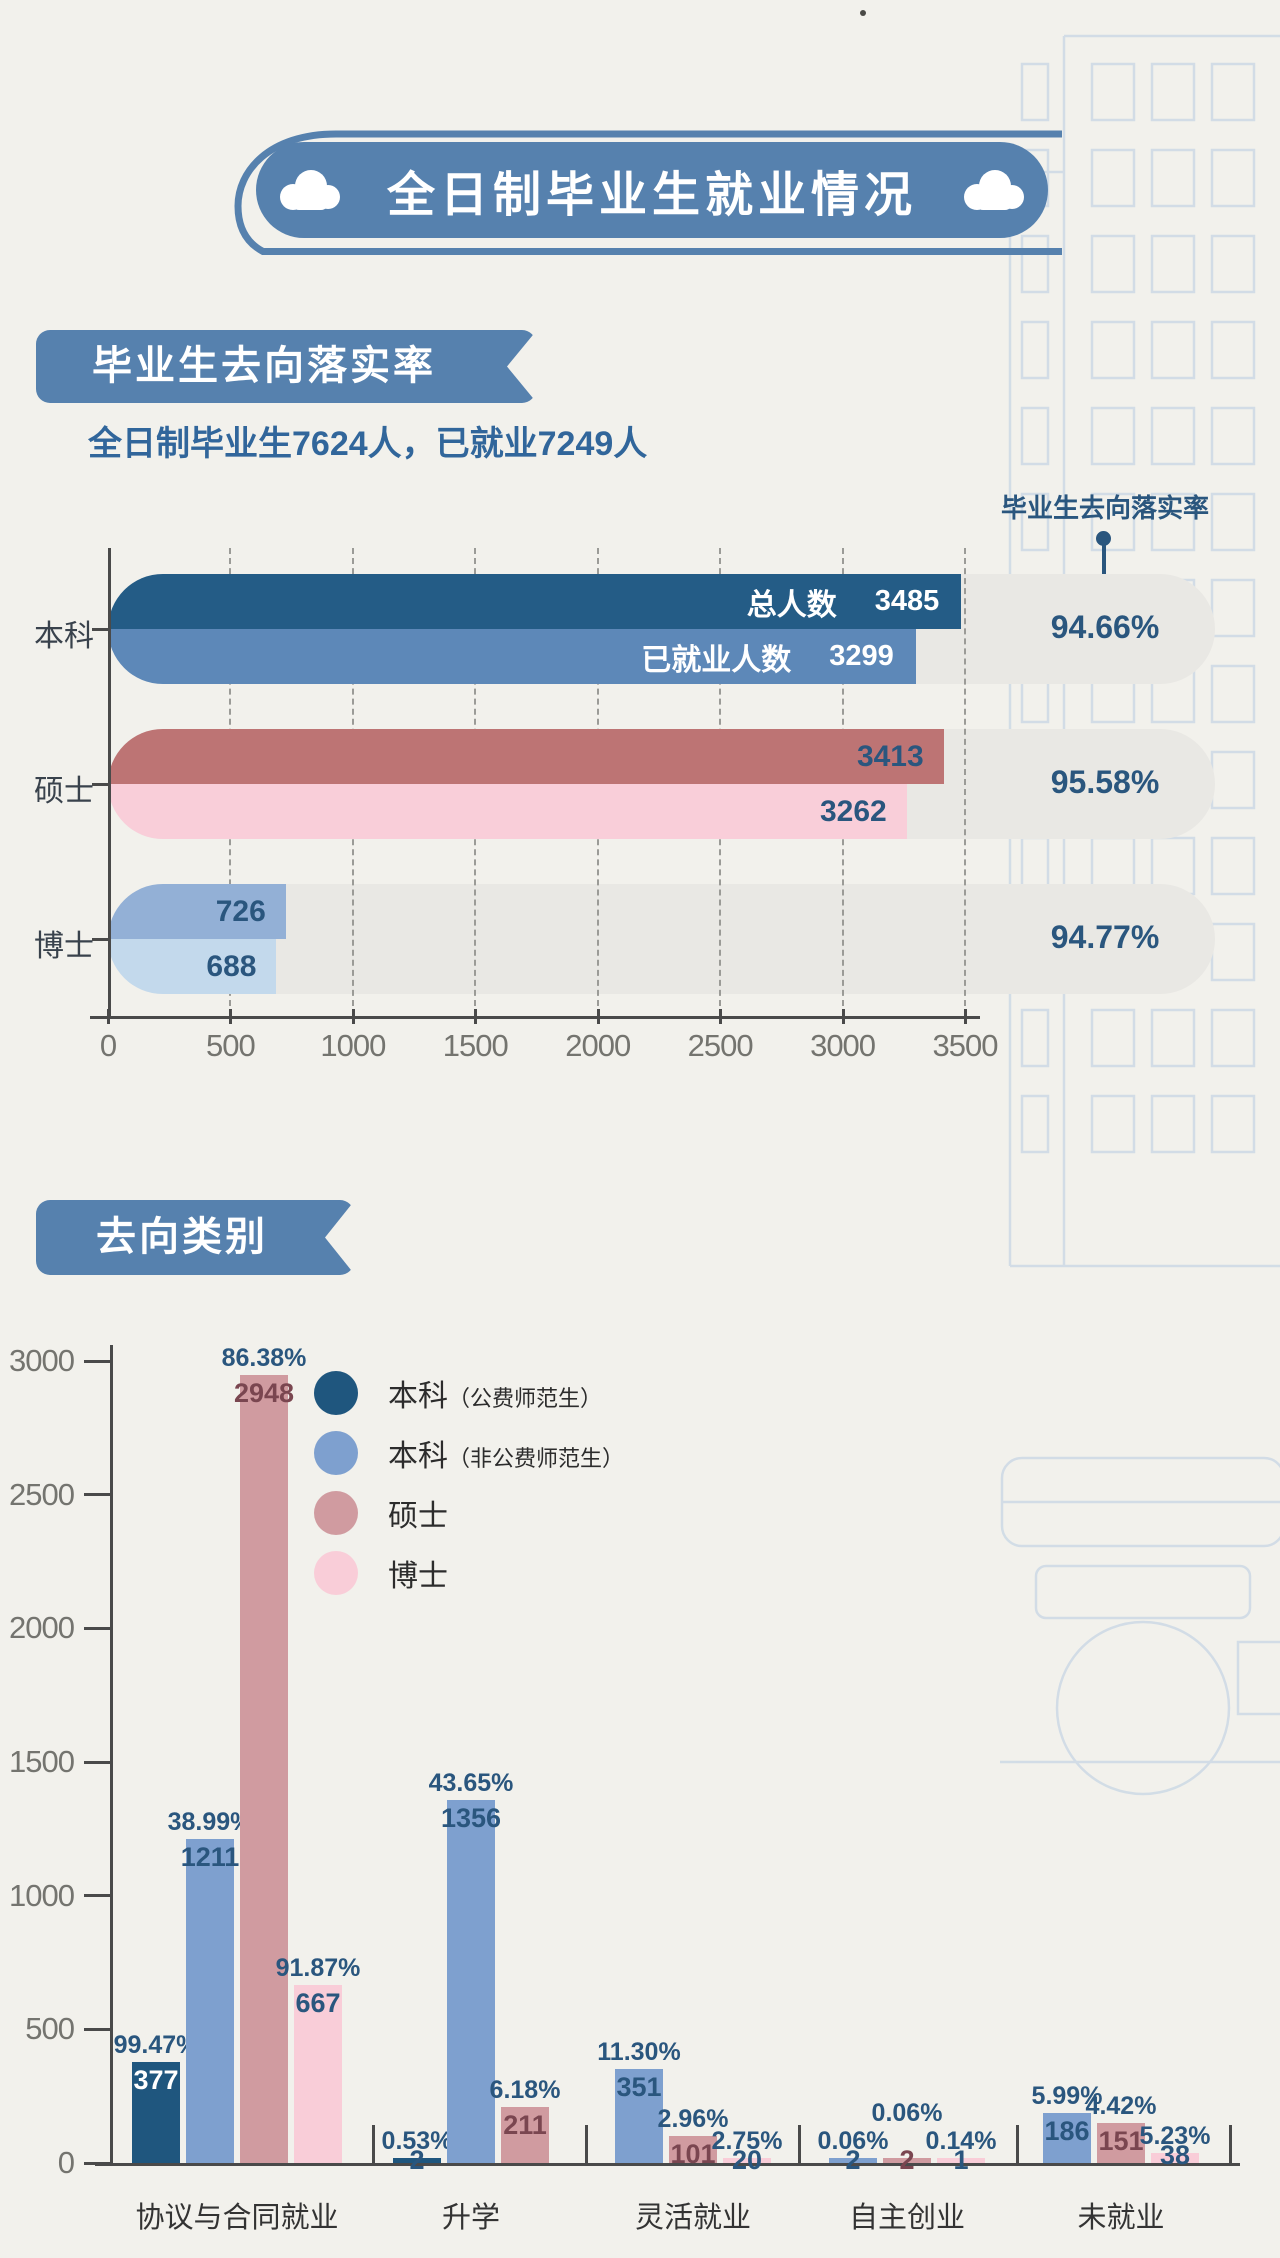 The image size is (1280, 2258). What do you see at coordinates (693, 2149) in the screenshot?
I see `bar-硕士-灵活就业` at bounding box center [693, 2149].